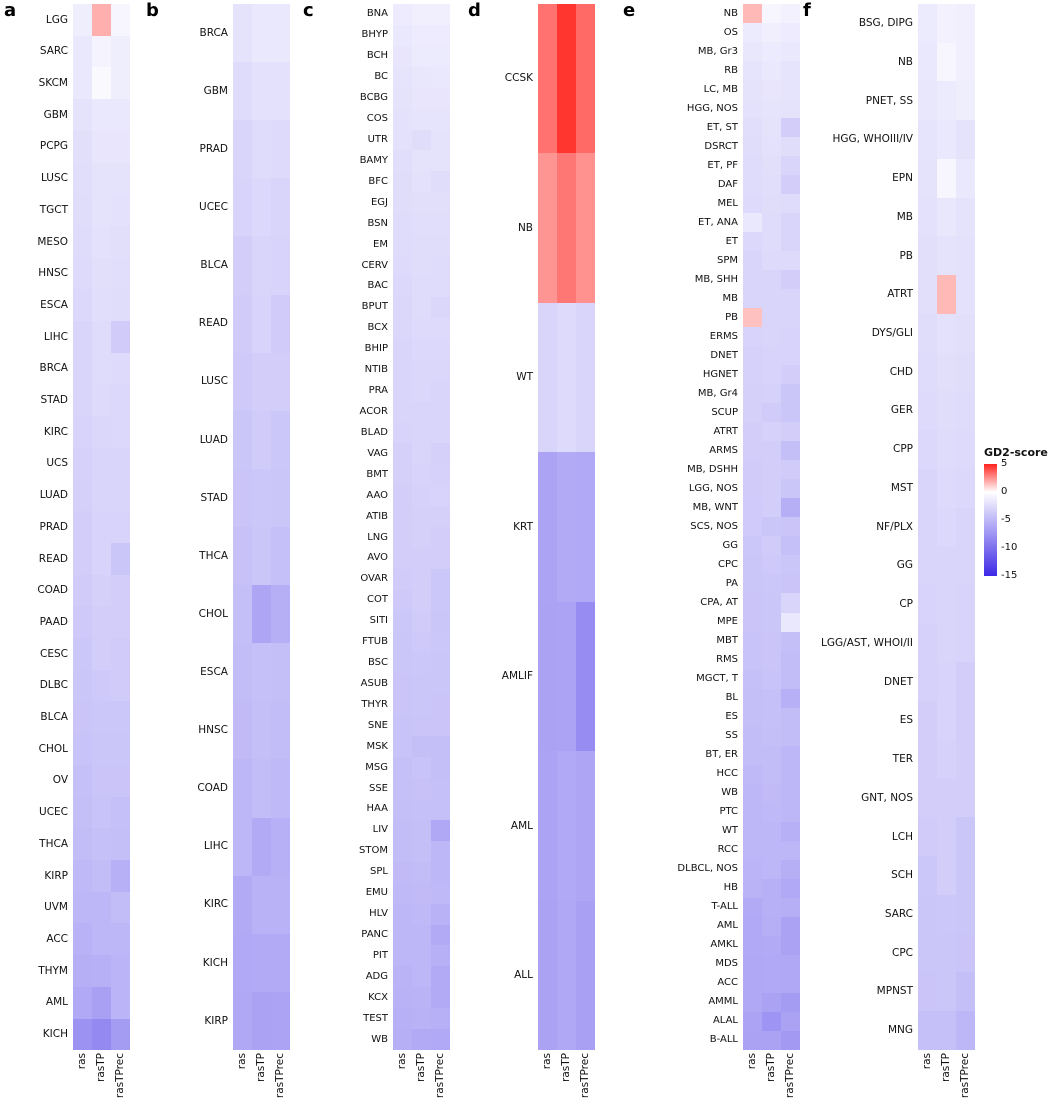 This screenshot has height=1100, width=1059. I want to click on row-label: HGG, WHOIII/IV, so click(873, 139).